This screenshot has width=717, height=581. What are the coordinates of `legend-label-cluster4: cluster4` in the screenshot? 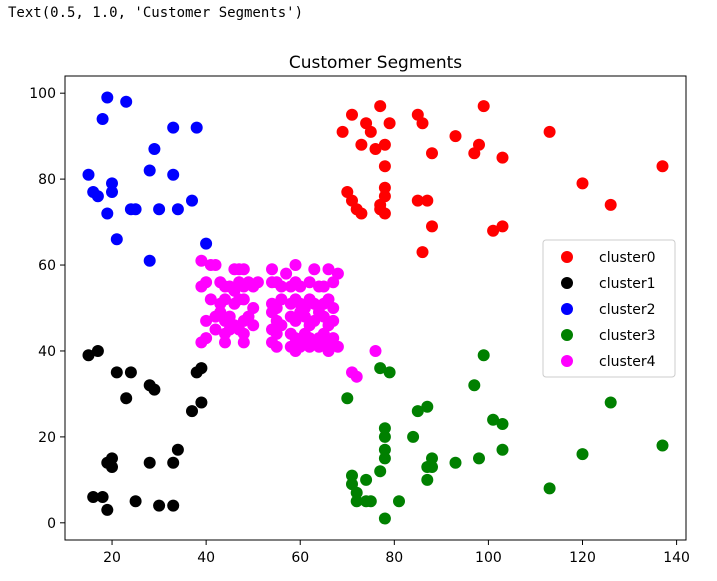 It's located at (627, 362).